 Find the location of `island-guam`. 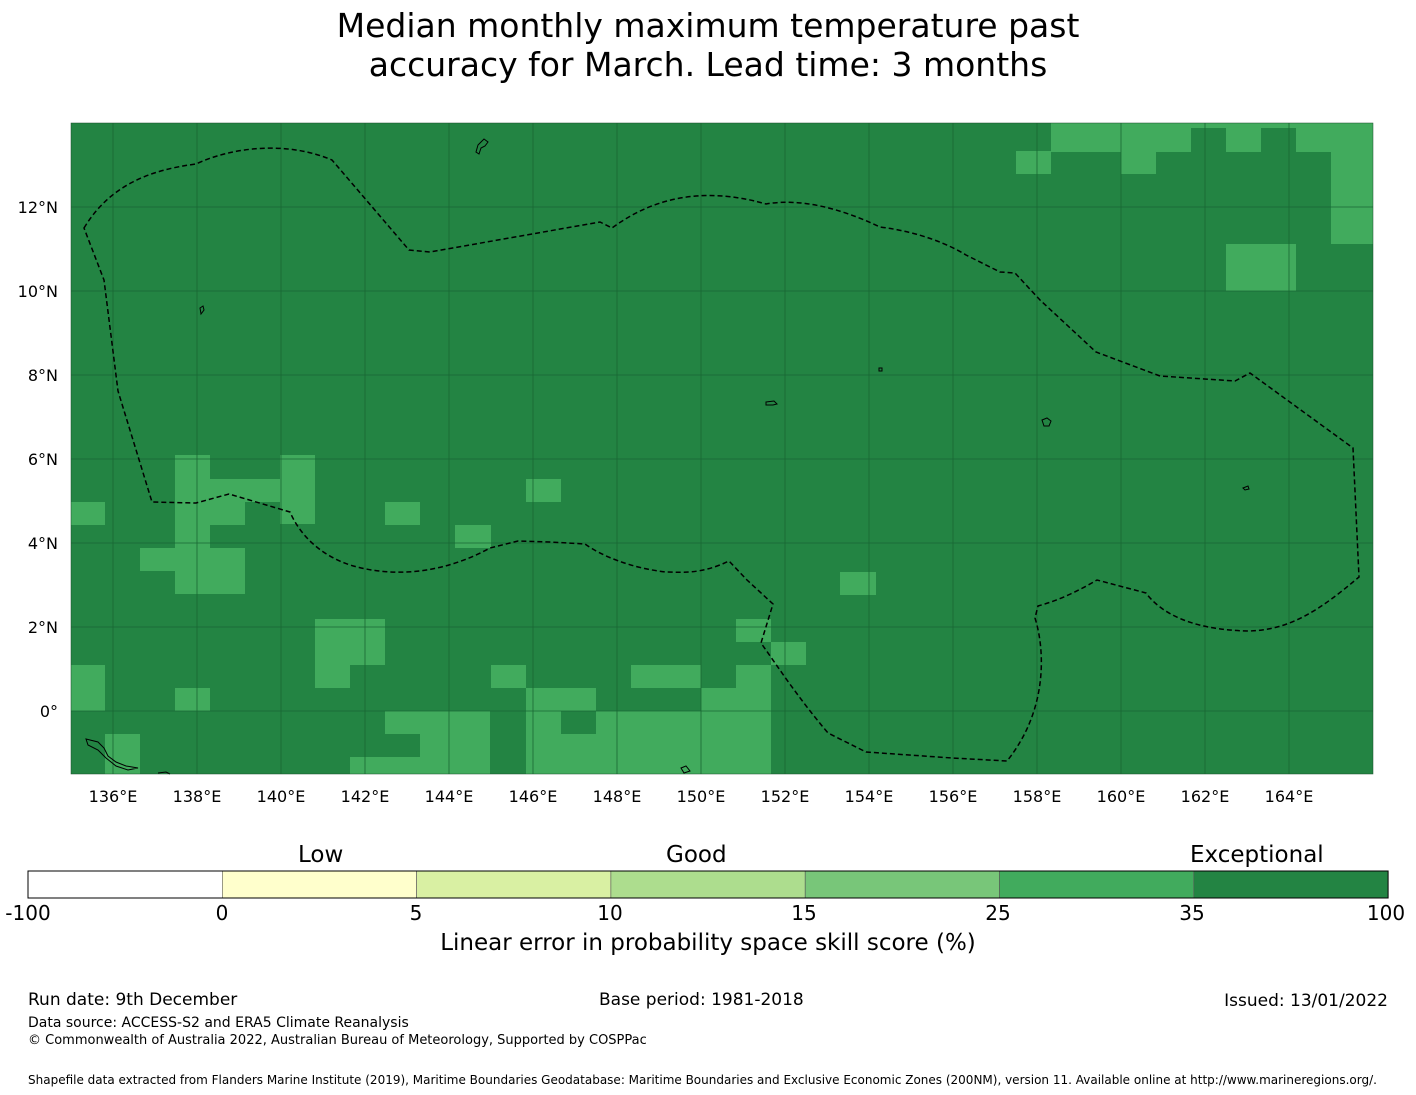

island-guam is located at coordinates (482, 146).